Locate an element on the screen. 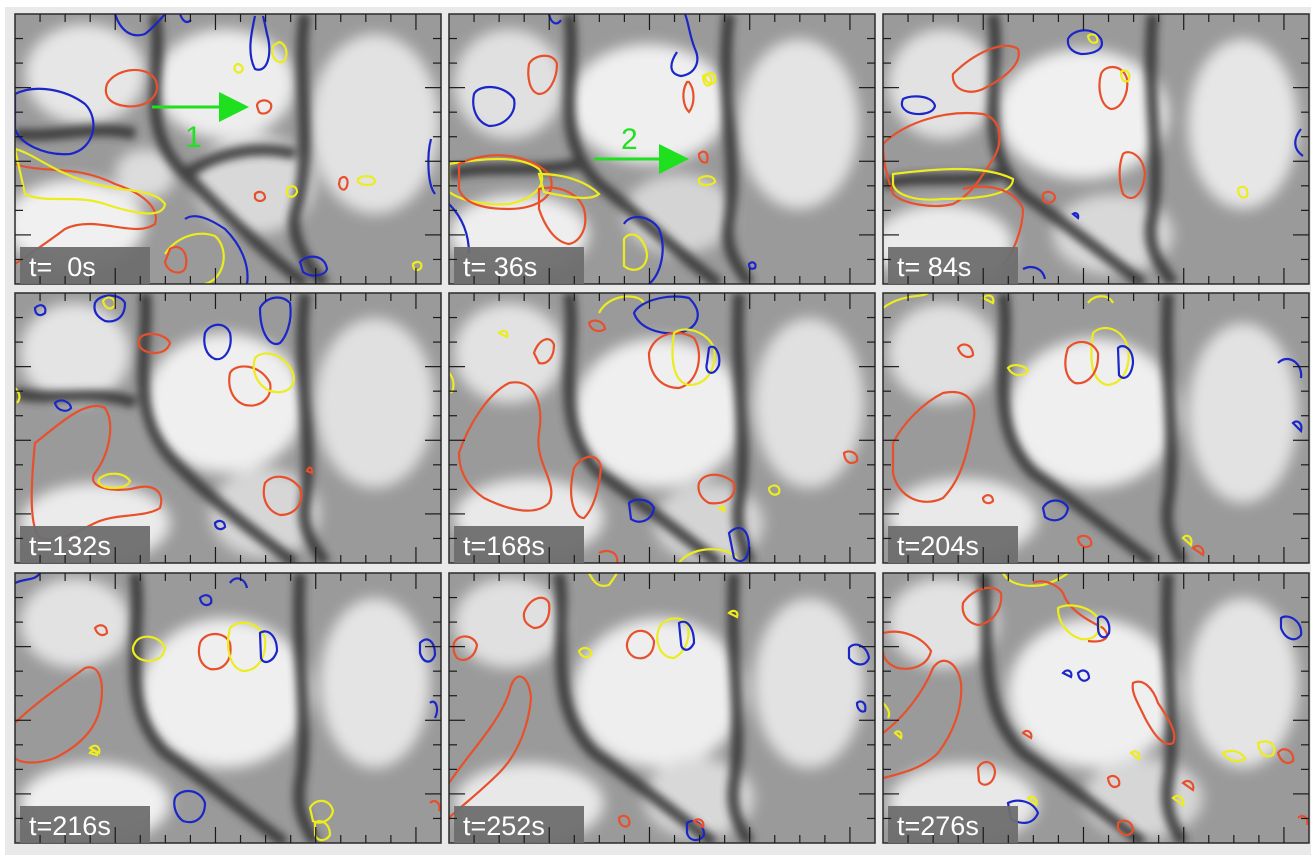 This screenshot has height=860, width=1316. panel-7: t=216s is located at coordinates (228, 708).